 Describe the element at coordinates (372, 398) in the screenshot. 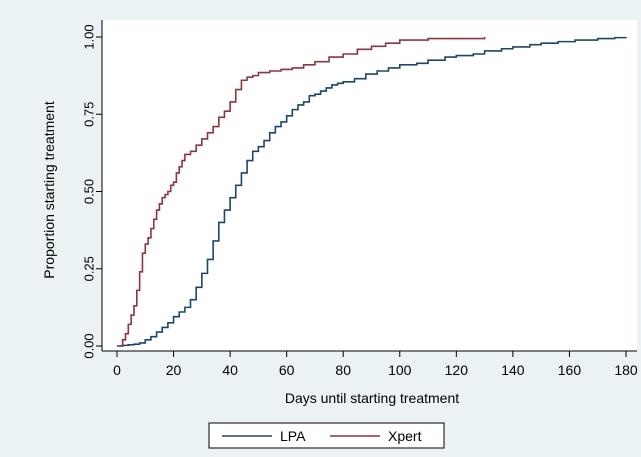

I see `x-axis-label: Days until starting treatment` at that location.